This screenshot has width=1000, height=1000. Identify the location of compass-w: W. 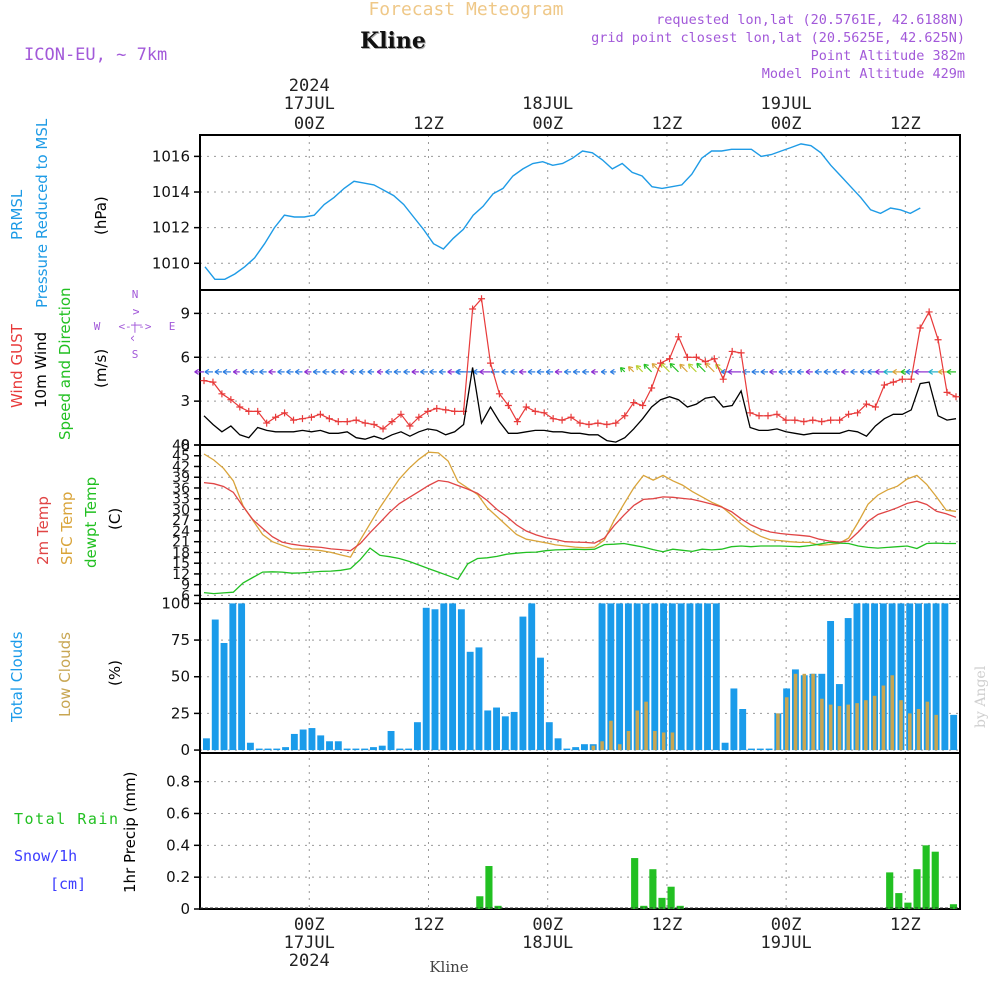
(97, 326).